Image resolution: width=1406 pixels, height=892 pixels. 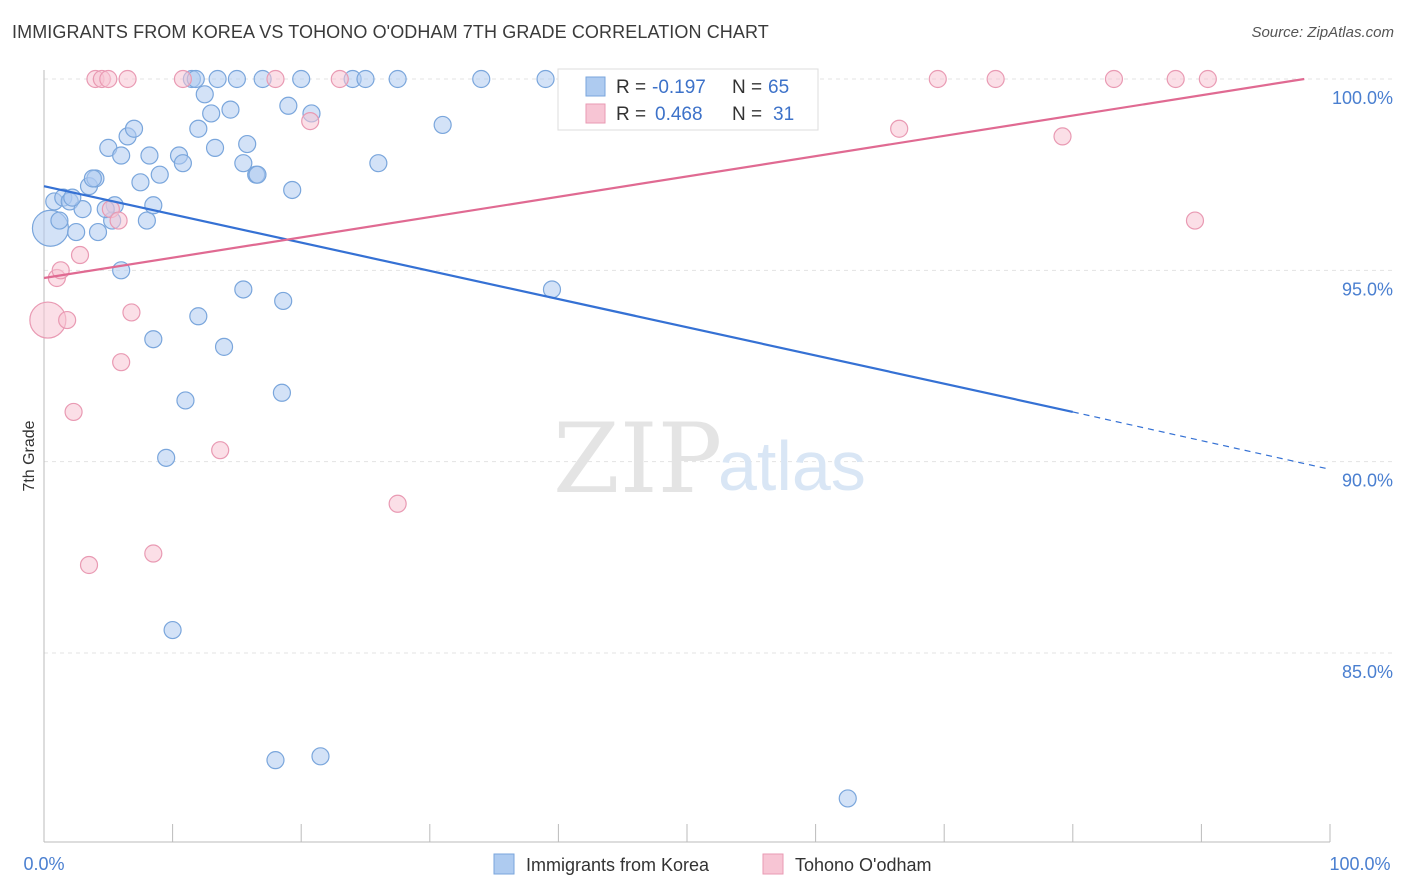 What do you see at coordinates (637, 459) in the screenshot?
I see `watermark-zip: ZIP` at bounding box center [637, 459].